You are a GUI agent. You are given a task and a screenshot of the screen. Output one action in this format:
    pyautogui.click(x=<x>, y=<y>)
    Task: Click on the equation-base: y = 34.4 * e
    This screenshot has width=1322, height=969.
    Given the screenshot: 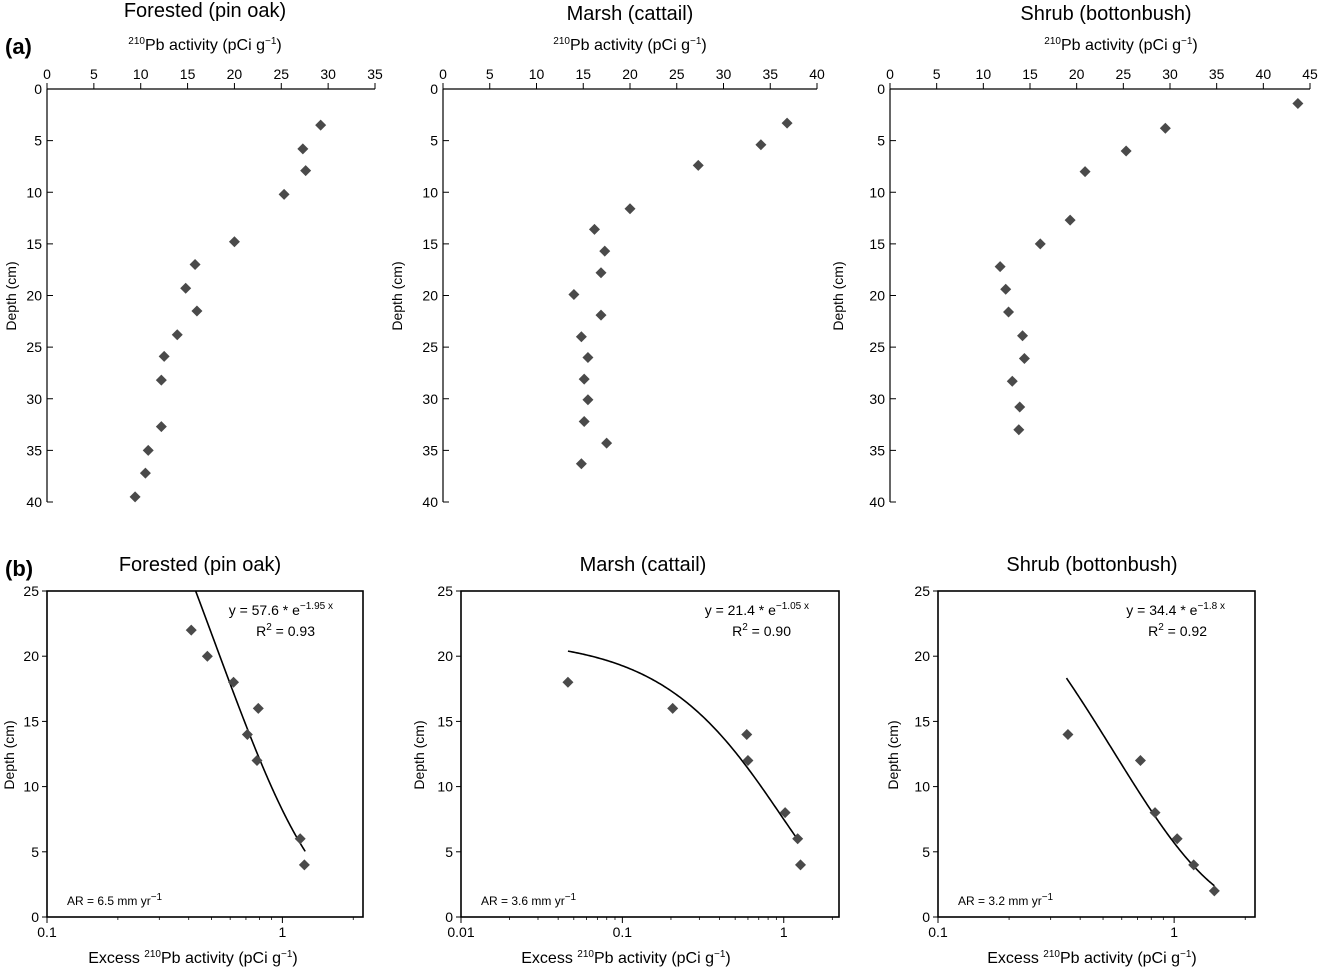 What is the action you would take?
    pyautogui.click(x=1161, y=610)
    